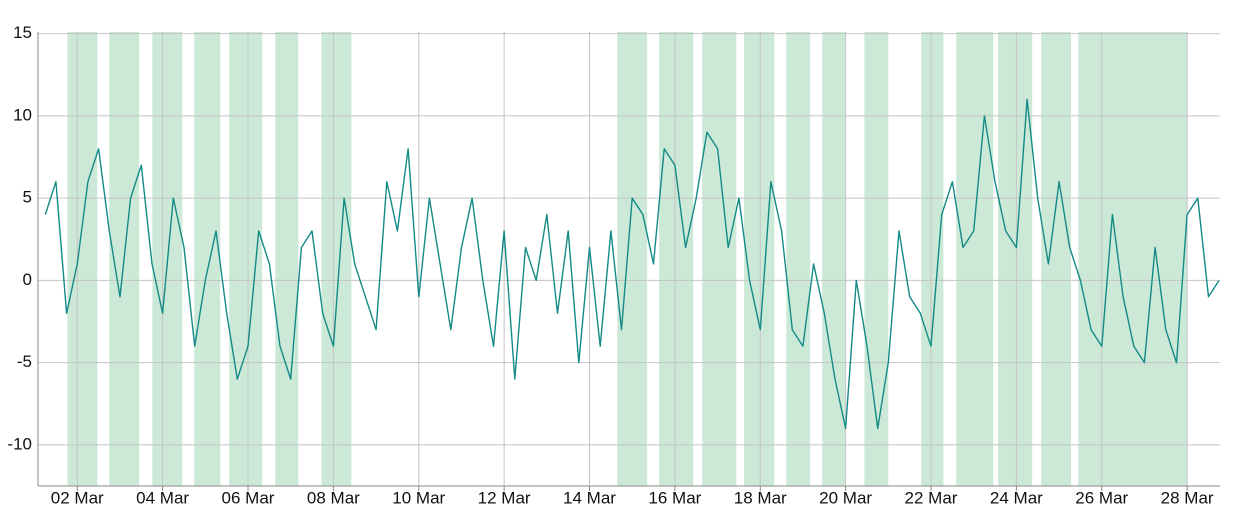 The width and height of the screenshot is (1242, 510). I want to click on y-tick-label: 15, so click(22, 32).